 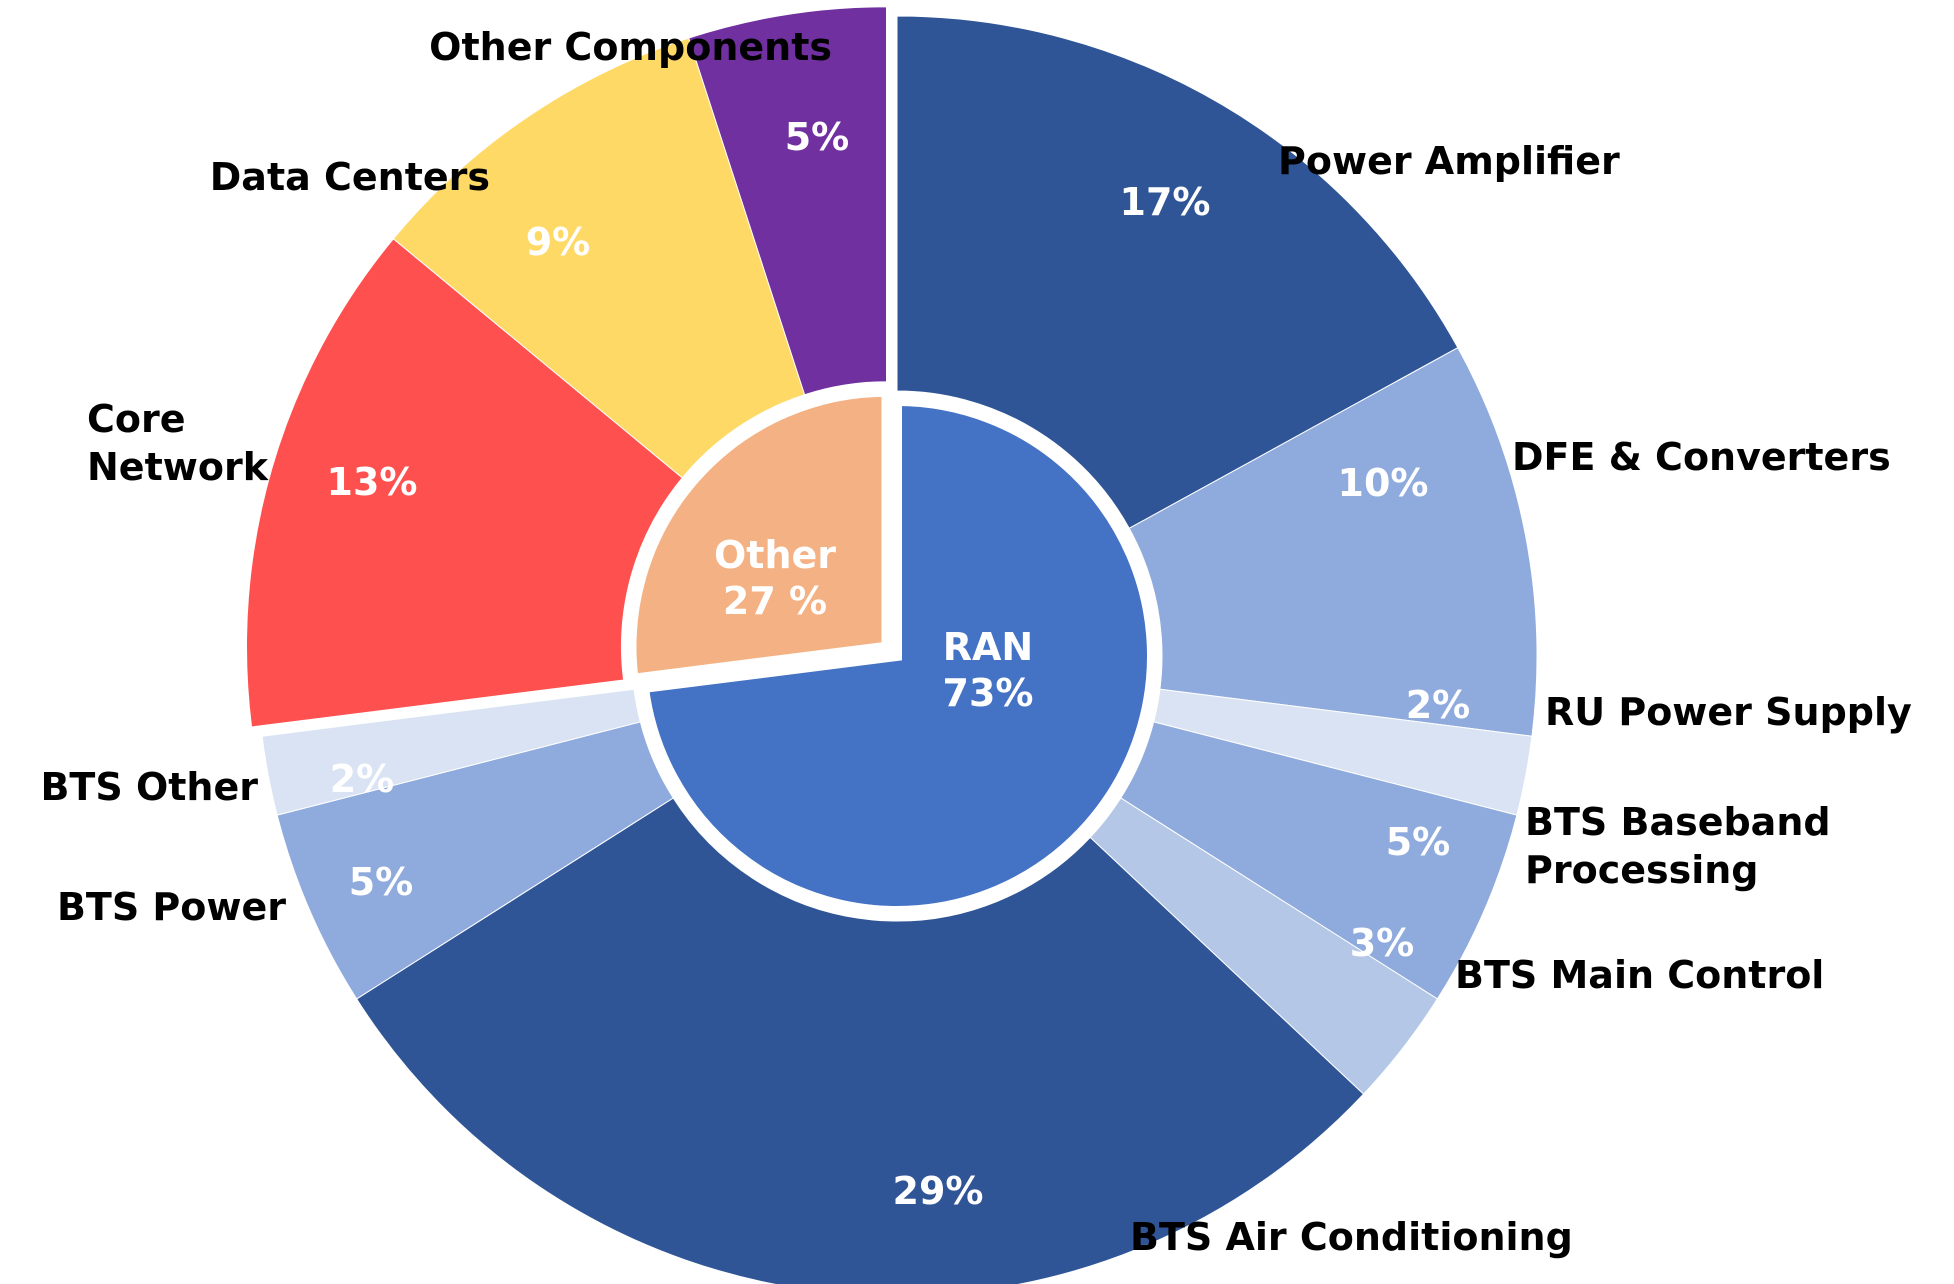 I want to click on outer-category-label-other-components: Other Components, so click(x=630, y=47).